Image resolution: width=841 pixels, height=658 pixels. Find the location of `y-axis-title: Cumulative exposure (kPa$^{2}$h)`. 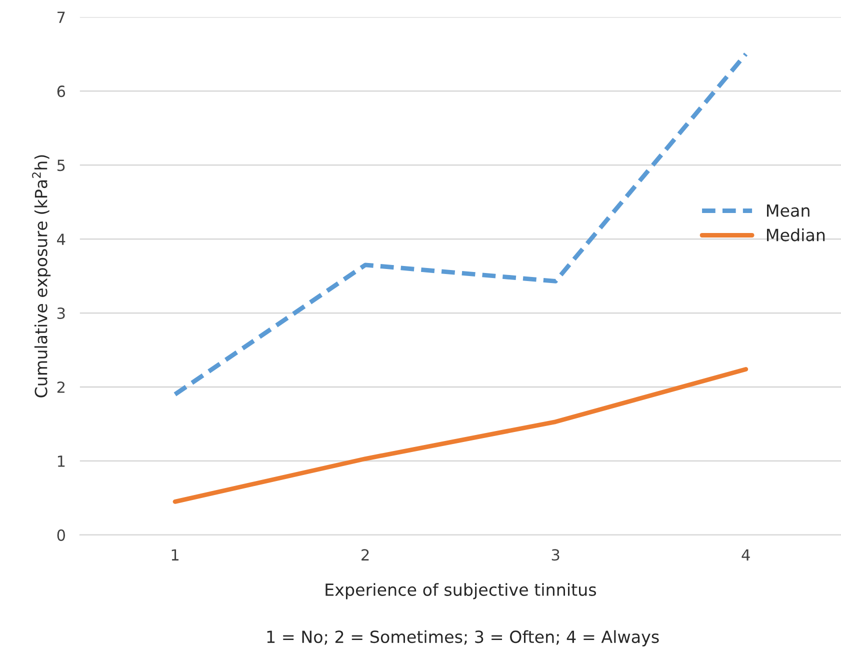

y-axis-title: Cumulative exposure (kPa$^{2}$h) is located at coordinates (41, 276).